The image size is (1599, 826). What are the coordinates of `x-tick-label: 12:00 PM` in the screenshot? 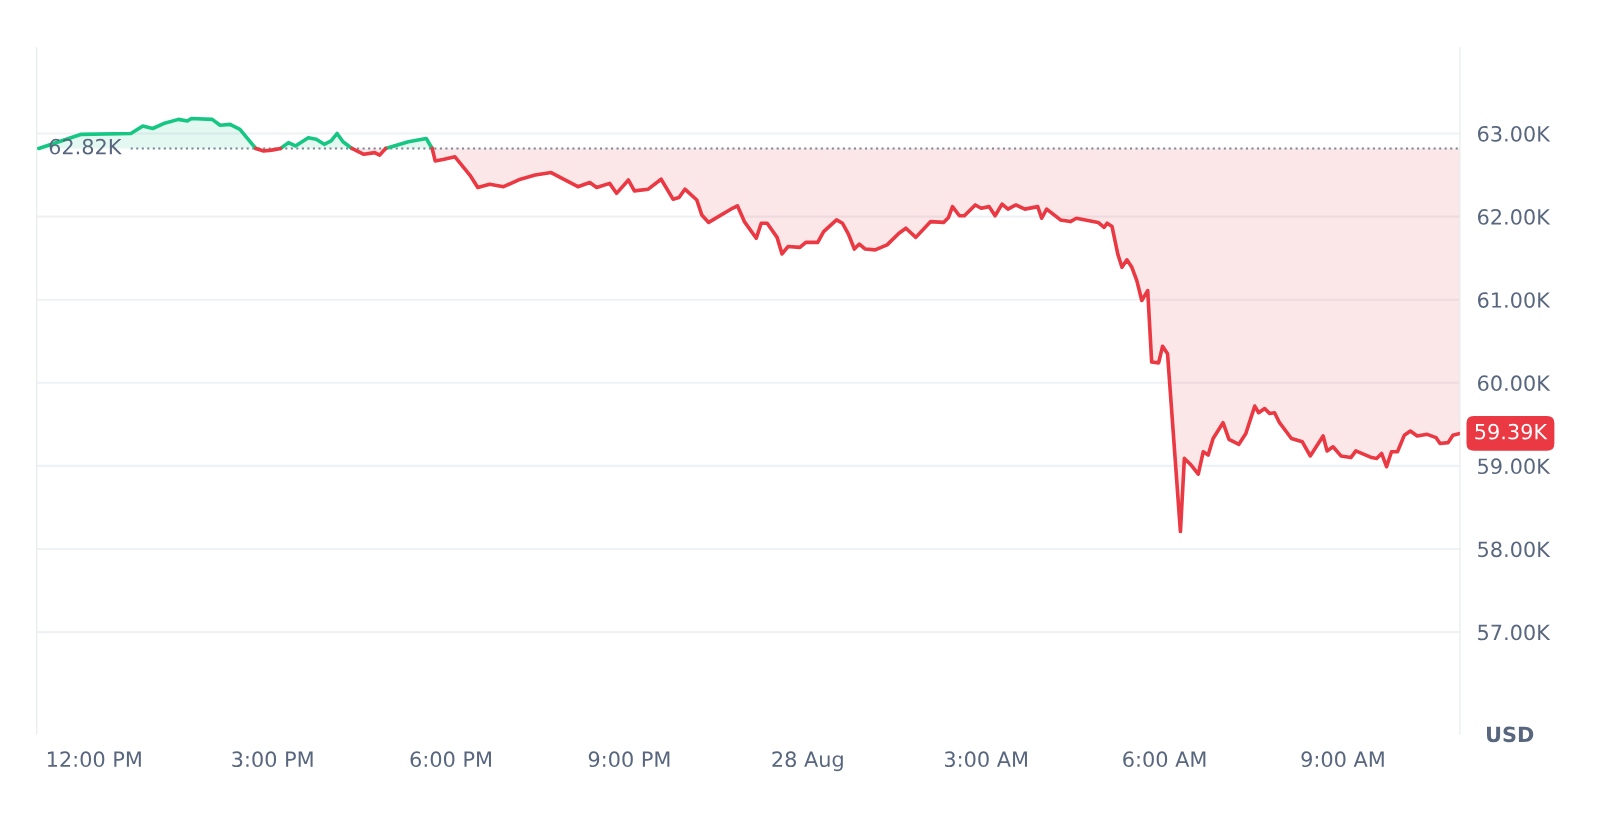 It's located at (94, 759).